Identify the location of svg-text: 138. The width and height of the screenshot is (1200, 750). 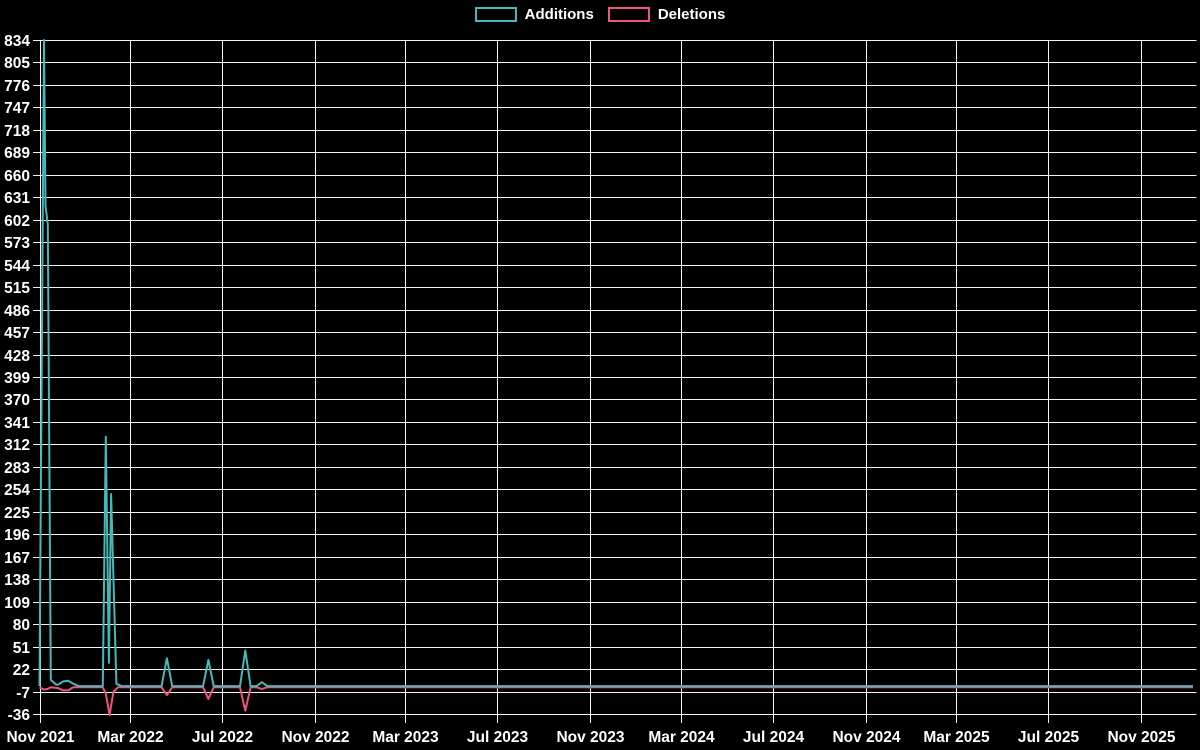
(17, 580).